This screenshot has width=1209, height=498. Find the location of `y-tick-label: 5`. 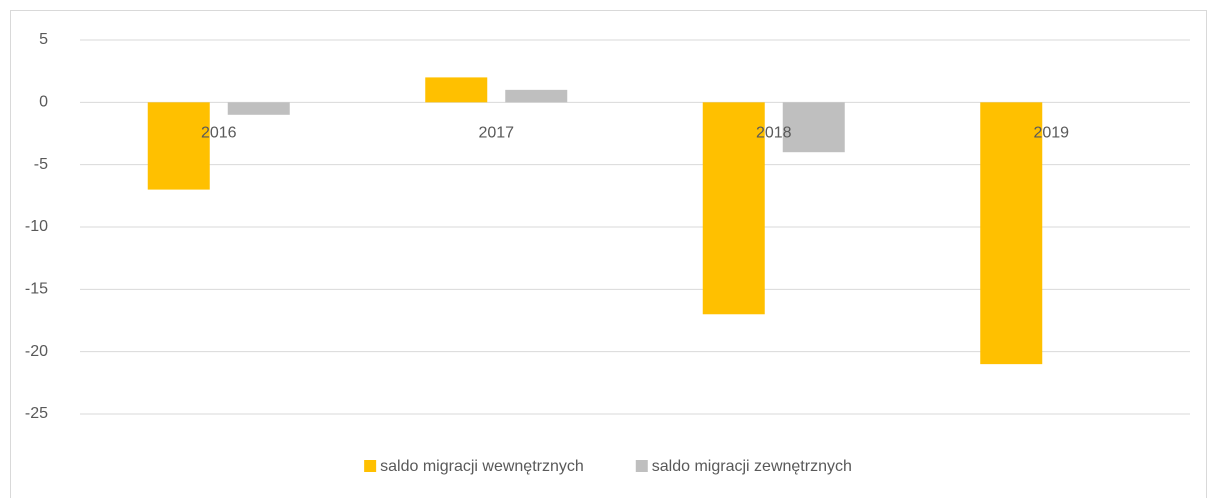

y-tick-label: 5 is located at coordinates (43, 39).